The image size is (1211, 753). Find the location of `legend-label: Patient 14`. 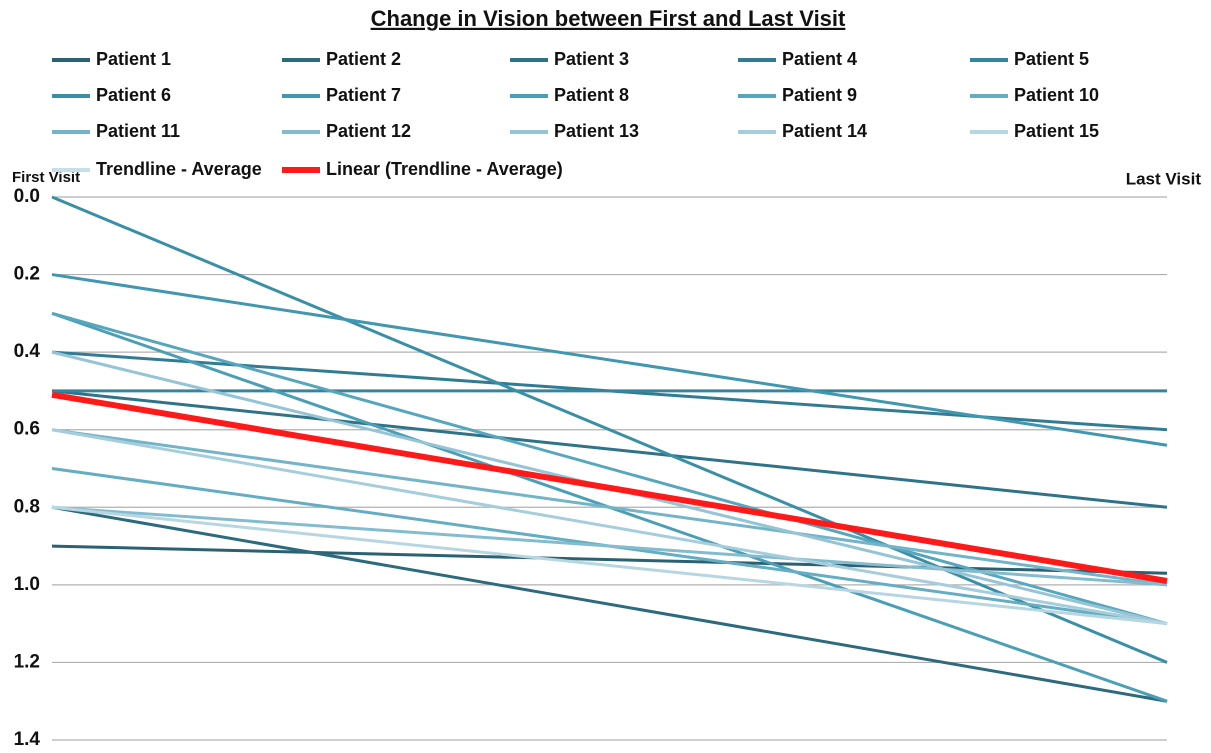

legend-label: Patient 14 is located at coordinates (824, 131).